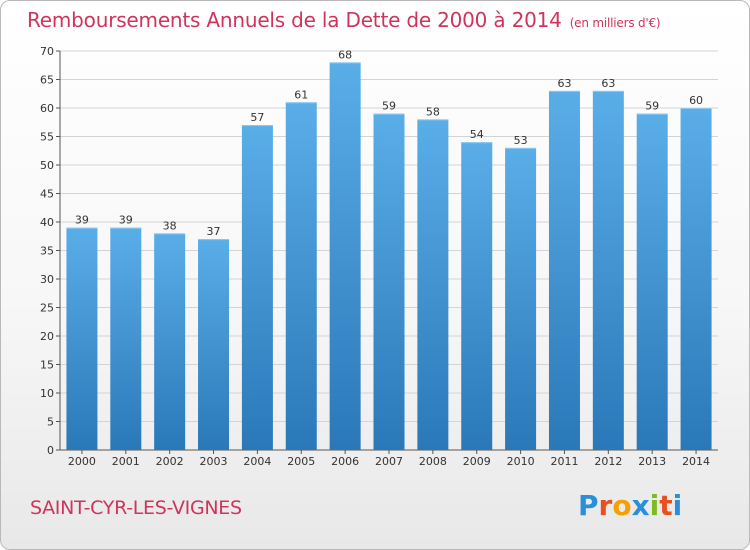 This screenshot has width=750, height=550. Describe the element at coordinates (477, 461) in the screenshot. I see `x-tick-label: 2009` at that location.